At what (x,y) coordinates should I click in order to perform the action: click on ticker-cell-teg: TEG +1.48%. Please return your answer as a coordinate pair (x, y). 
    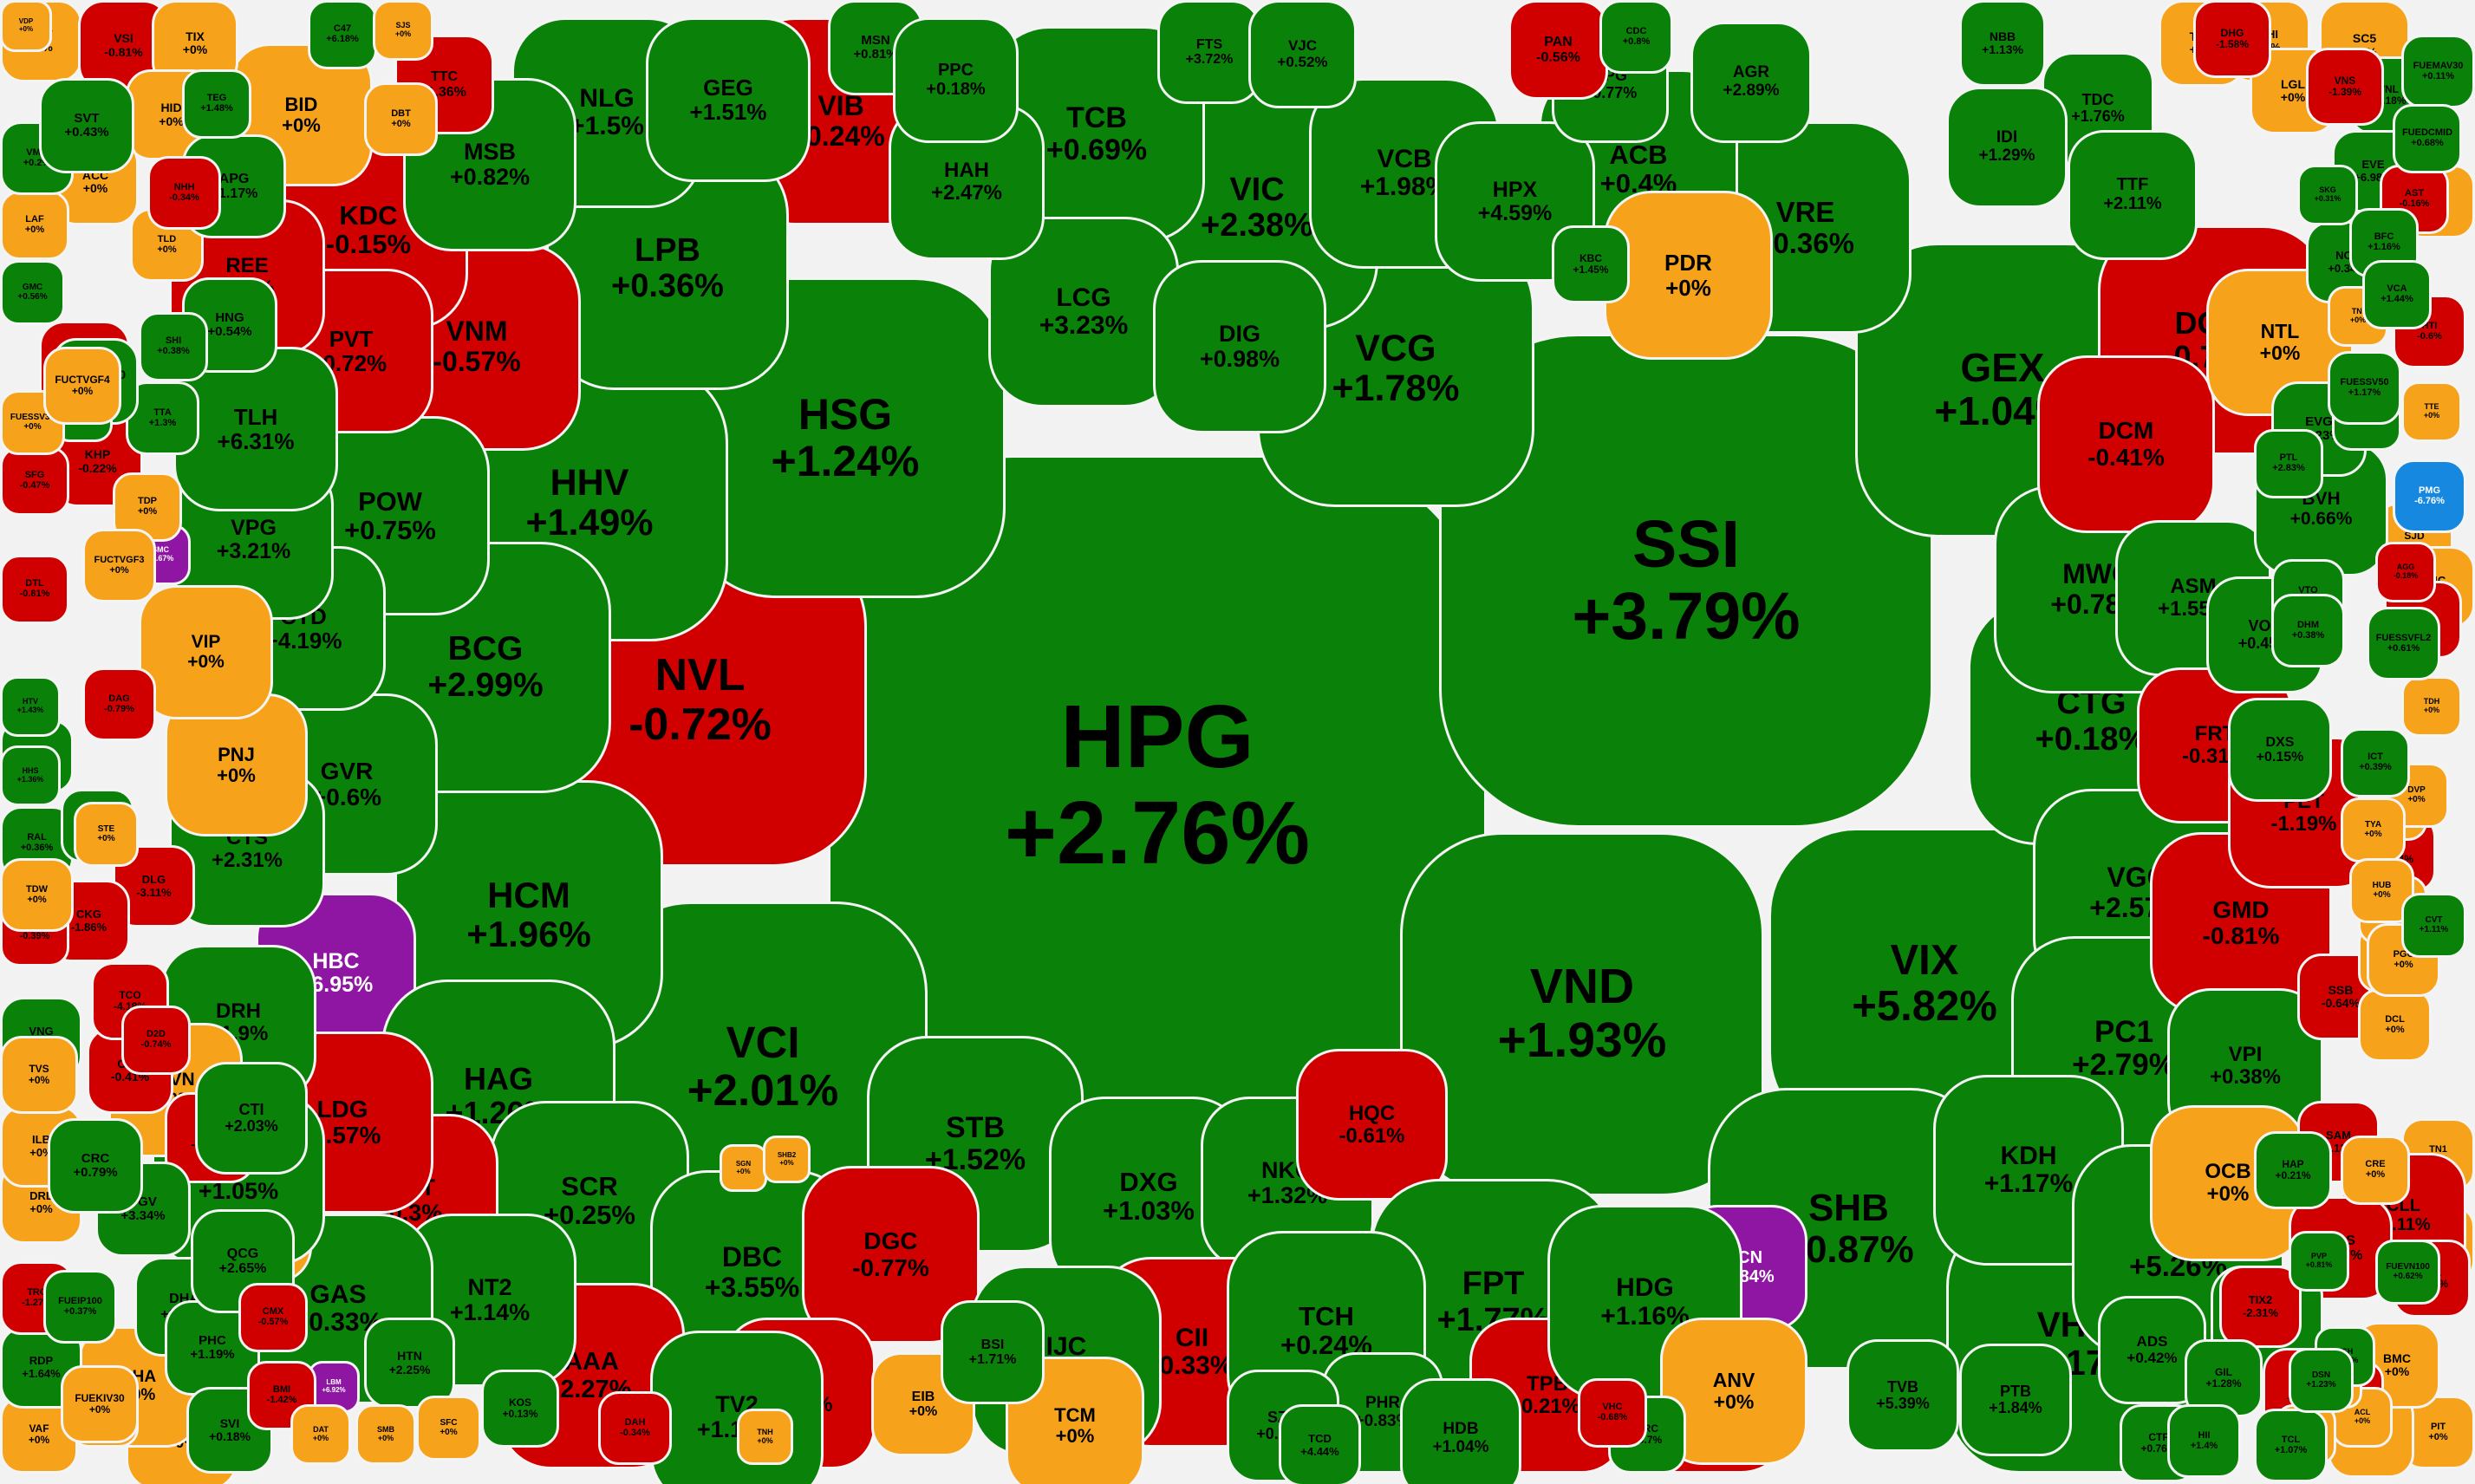
    Looking at the image, I should click on (217, 104).